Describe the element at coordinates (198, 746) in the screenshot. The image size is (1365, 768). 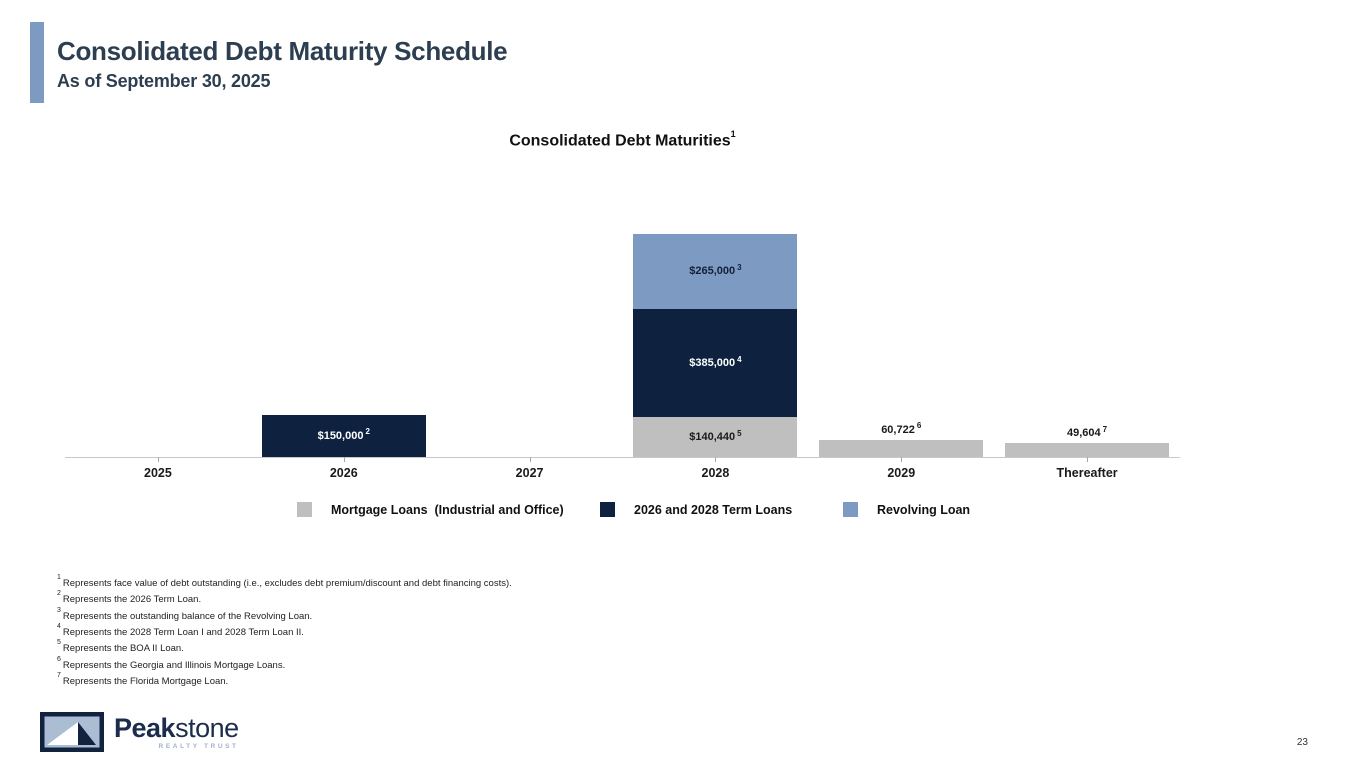
I see `logo-tagline: REALTY TRUST` at that location.